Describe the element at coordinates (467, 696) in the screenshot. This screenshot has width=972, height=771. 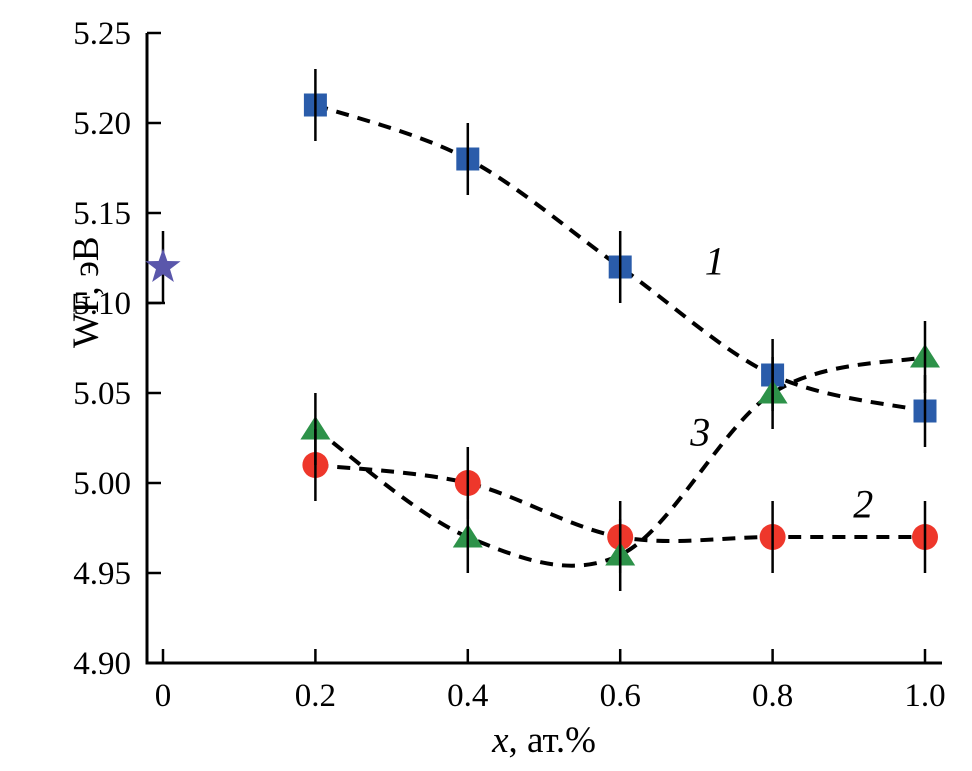
I see `x-tick-label: 0.4` at that location.